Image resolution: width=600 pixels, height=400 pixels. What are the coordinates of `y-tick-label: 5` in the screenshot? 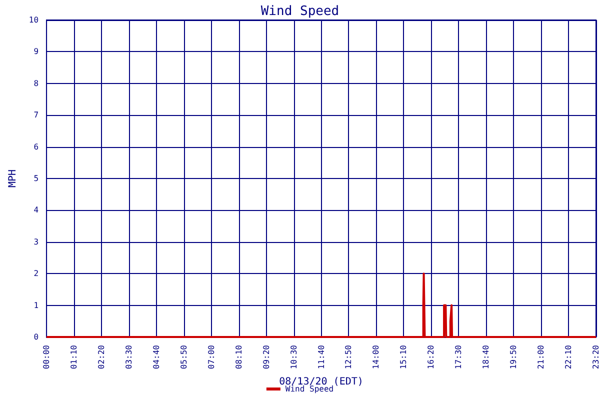 It's located at (36, 178).